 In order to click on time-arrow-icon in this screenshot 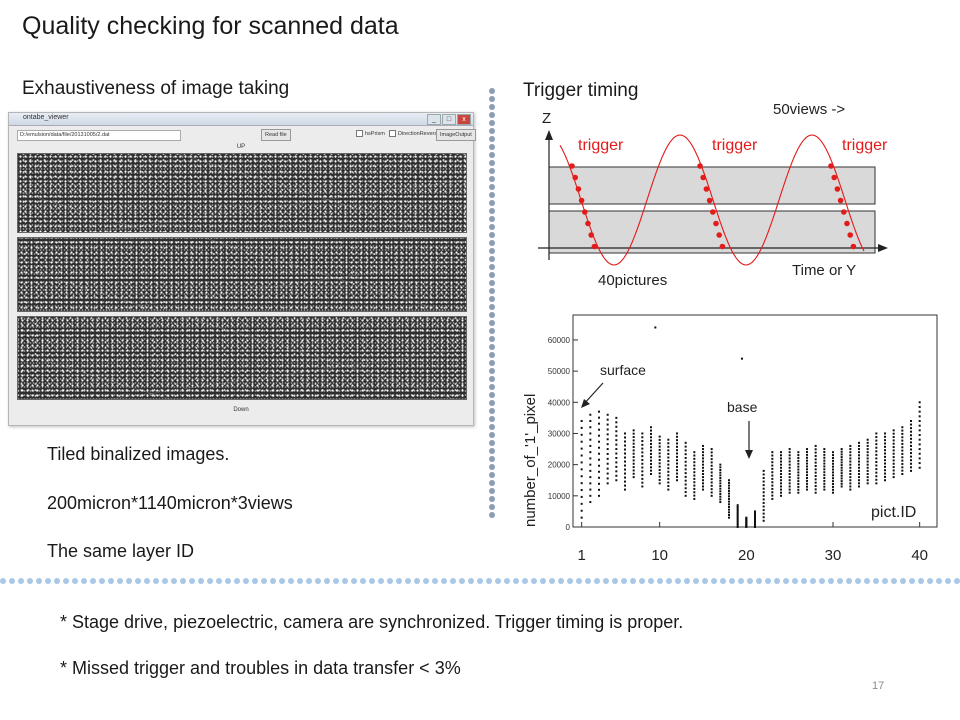, I will do `click(883, 248)`.